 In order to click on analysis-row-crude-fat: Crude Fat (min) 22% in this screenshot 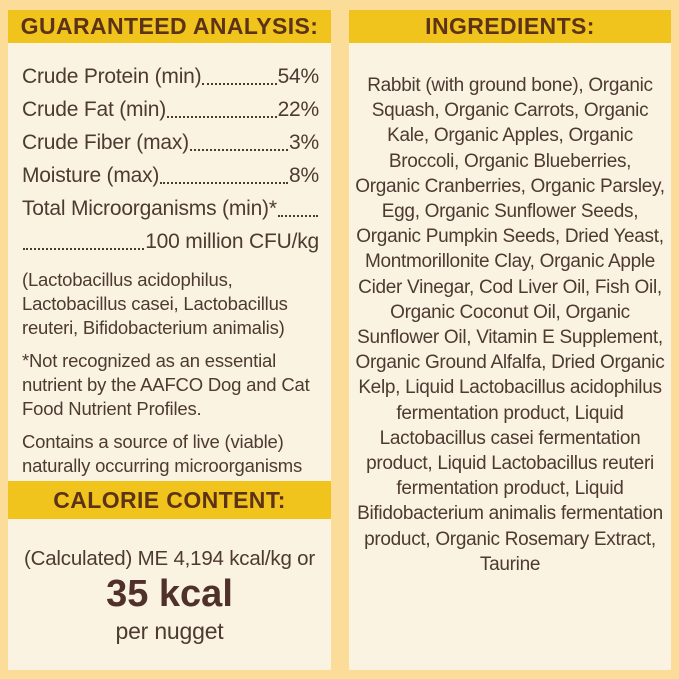, I will do `click(170, 109)`.